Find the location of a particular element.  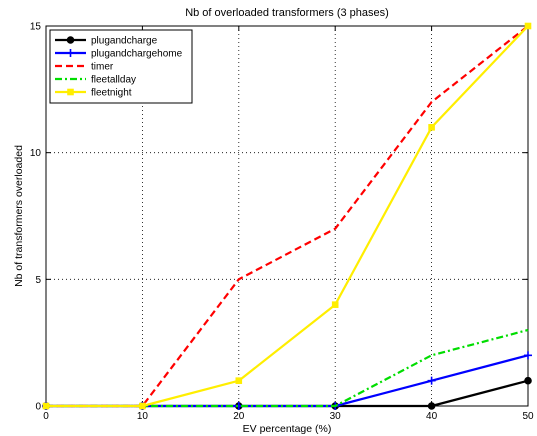

legend-label: timer is located at coordinates (102, 67).